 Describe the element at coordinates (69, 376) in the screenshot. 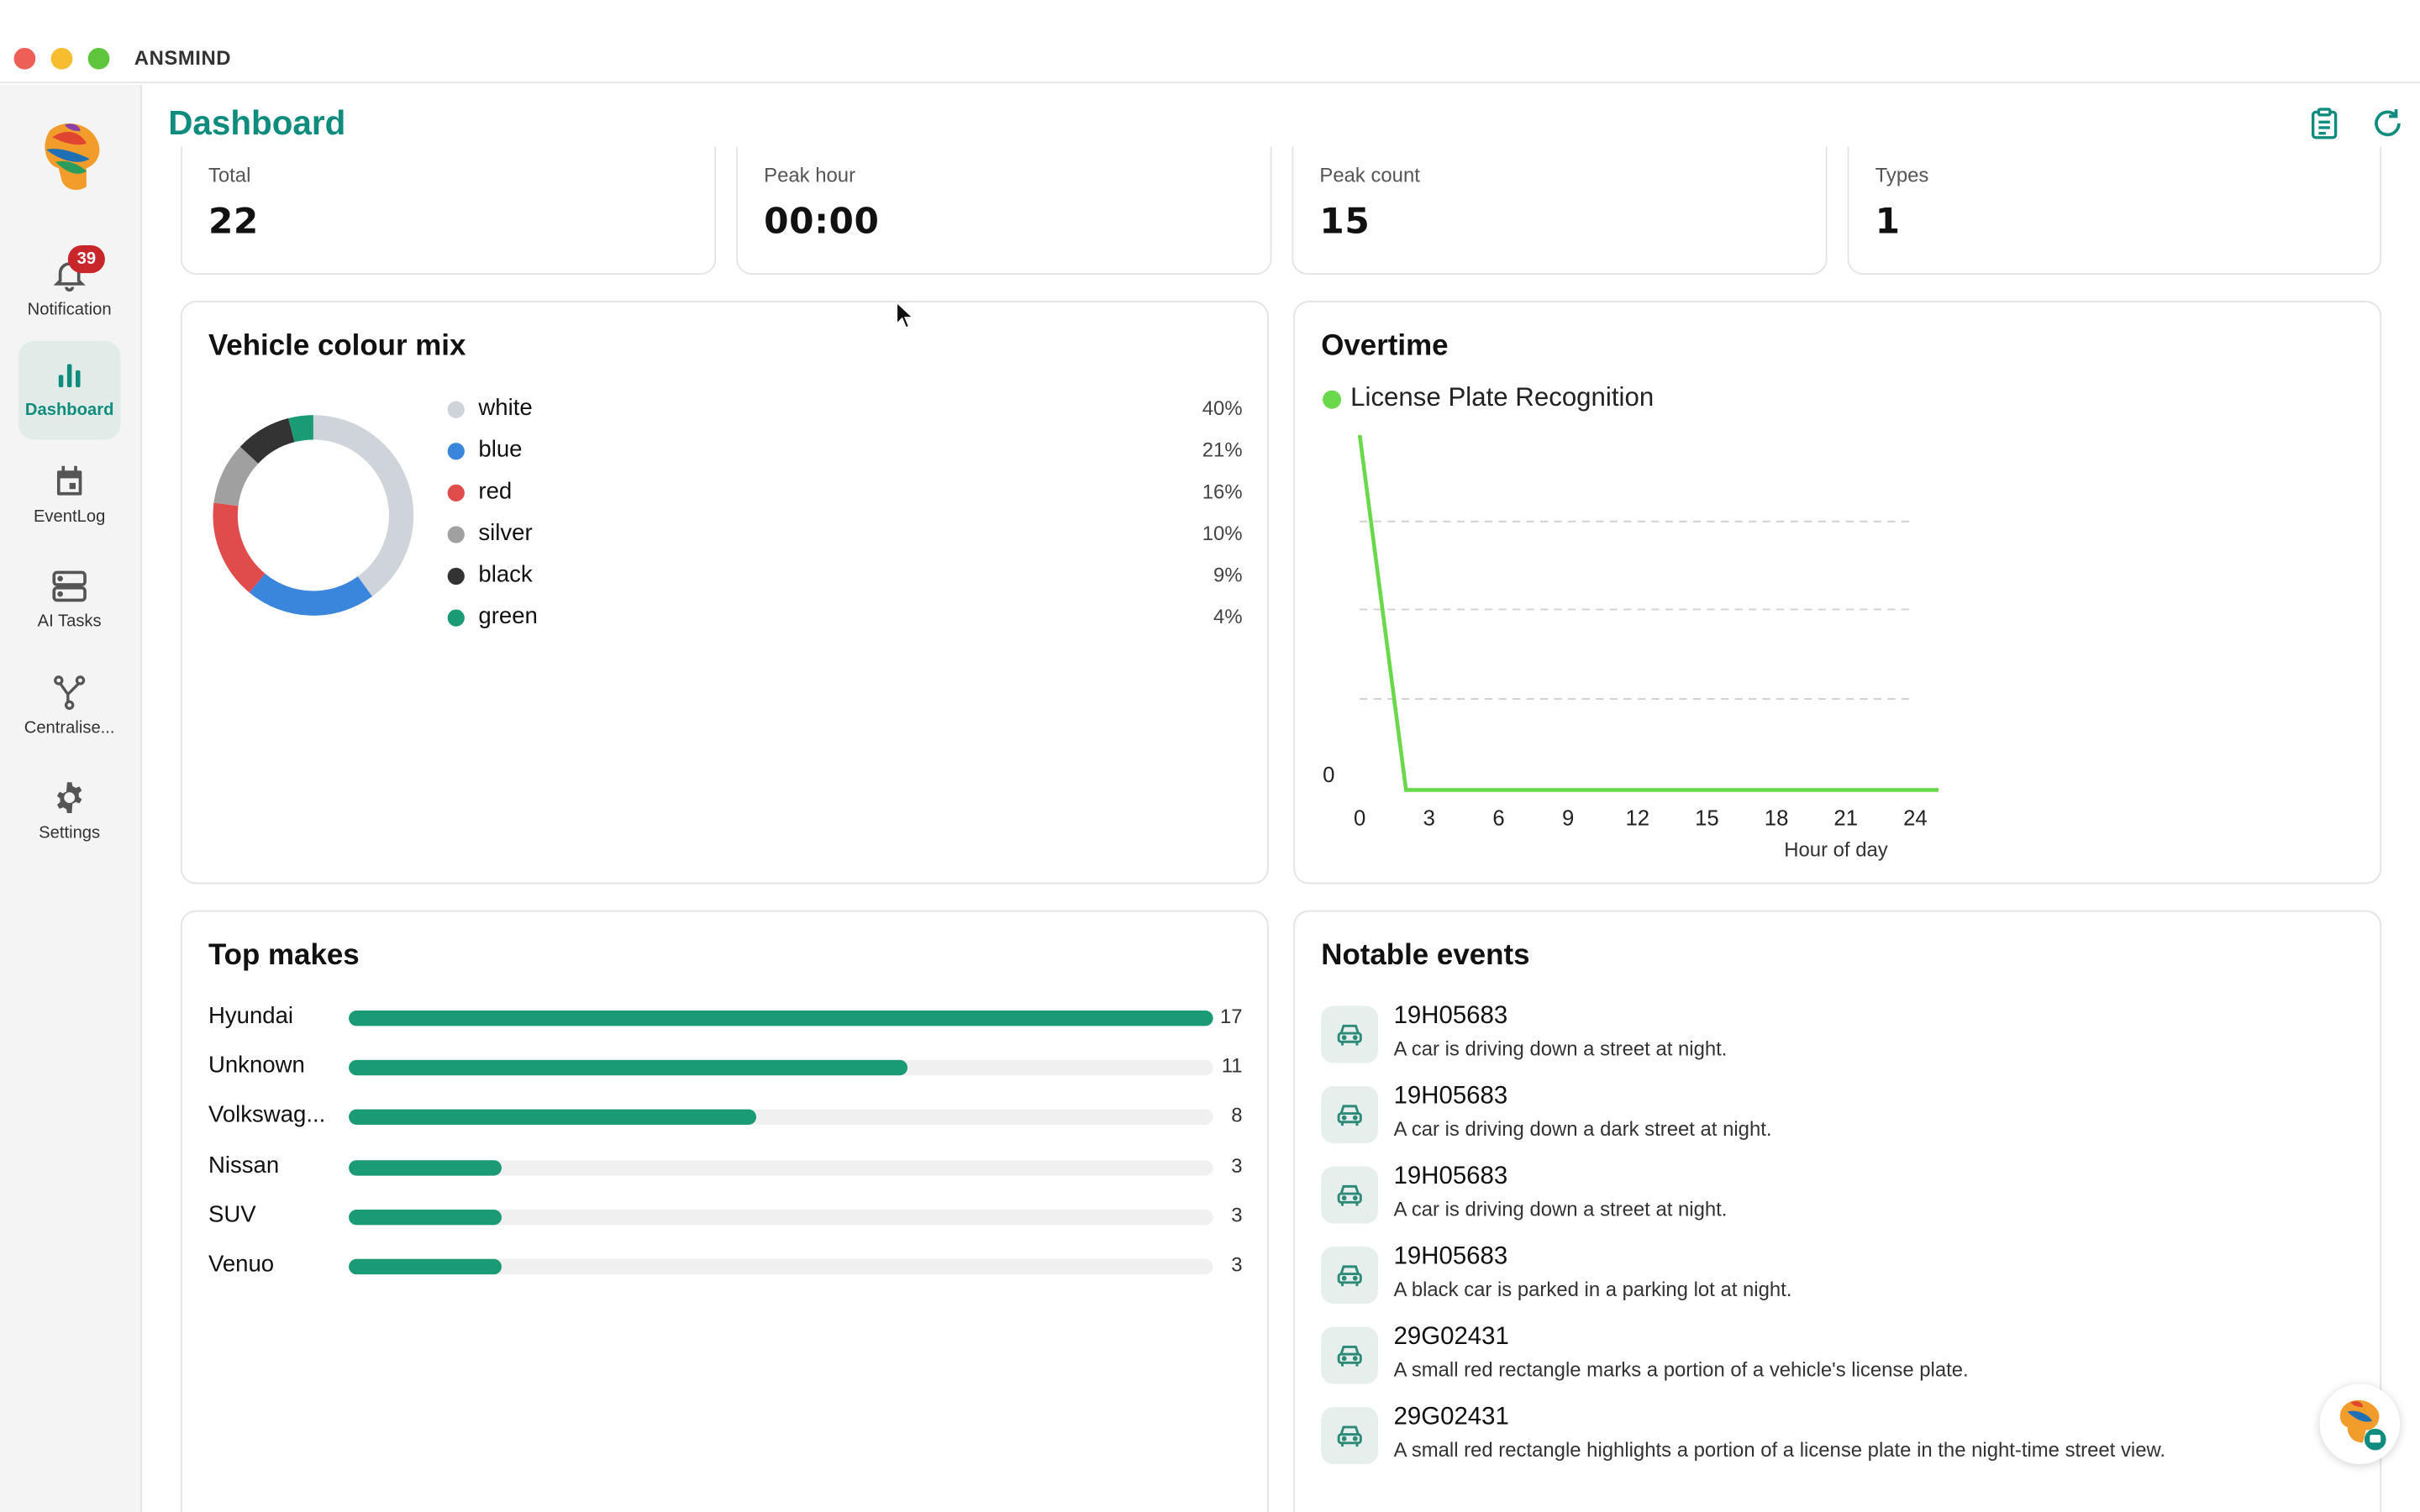

I see `bar-chart-icon` at that location.